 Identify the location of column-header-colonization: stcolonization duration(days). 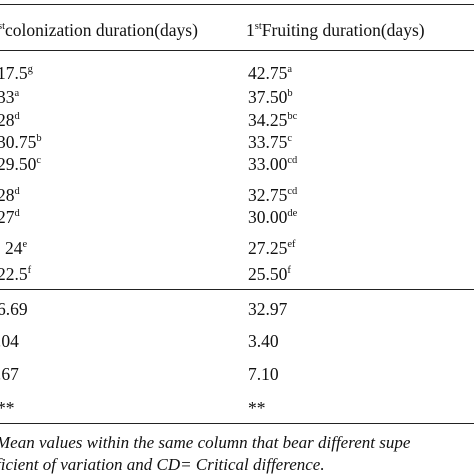
(99, 30).